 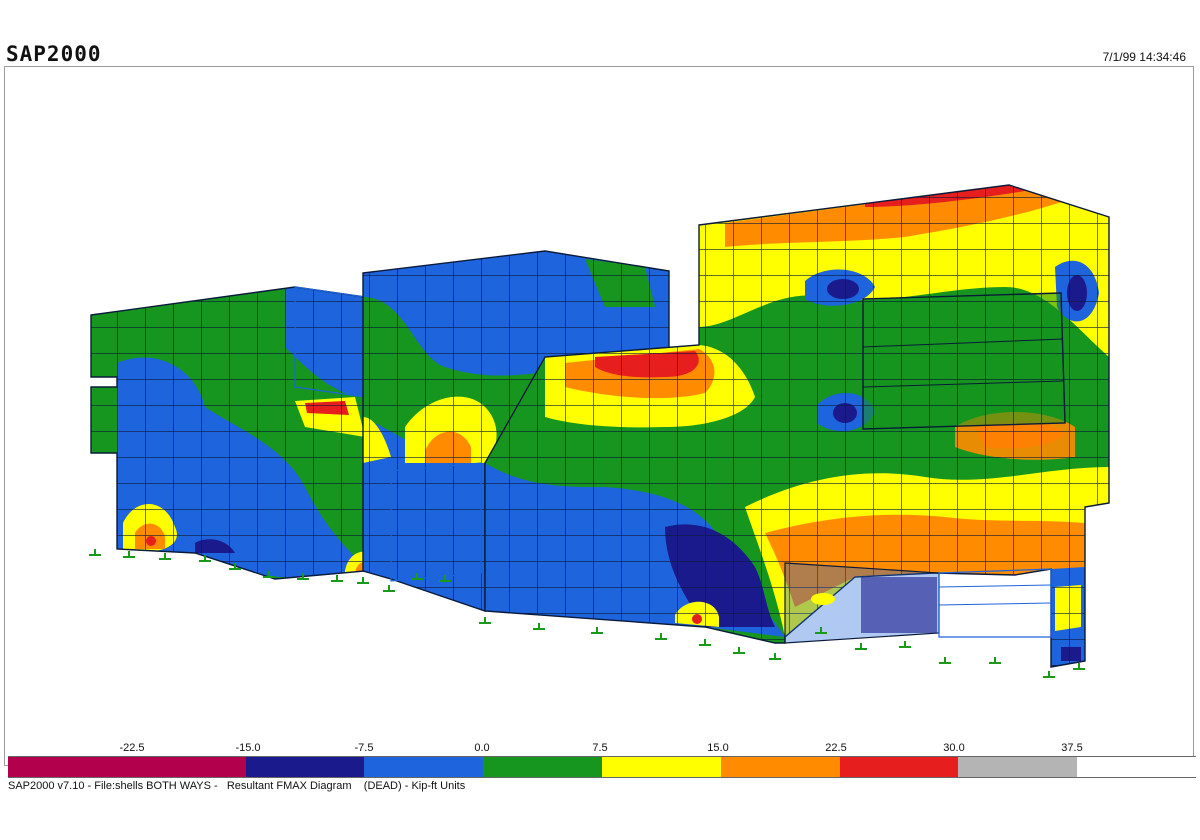 What do you see at coordinates (836, 748) in the screenshot?
I see `legend-tick-label: 22.5` at bounding box center [836, 748].